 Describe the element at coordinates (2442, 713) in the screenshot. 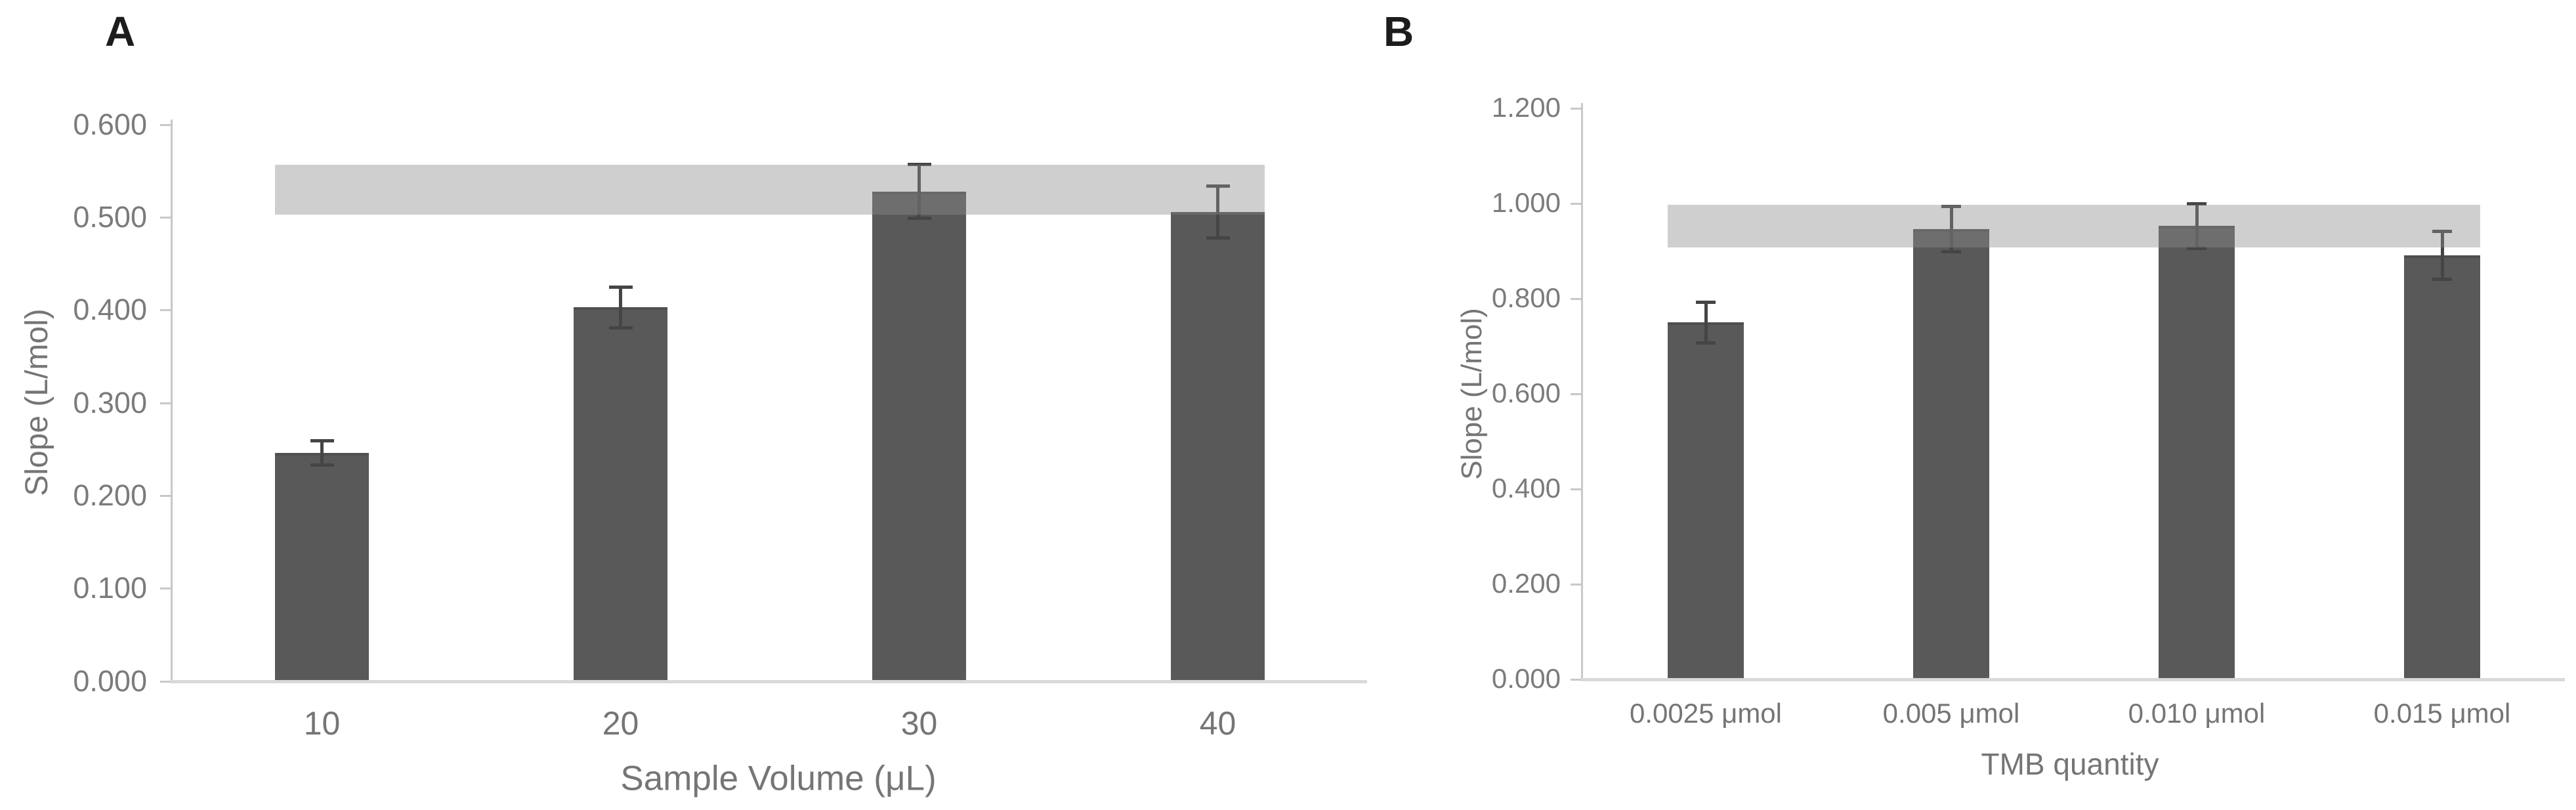

I see `x-tick-label: 0.015 μmol` at that location.